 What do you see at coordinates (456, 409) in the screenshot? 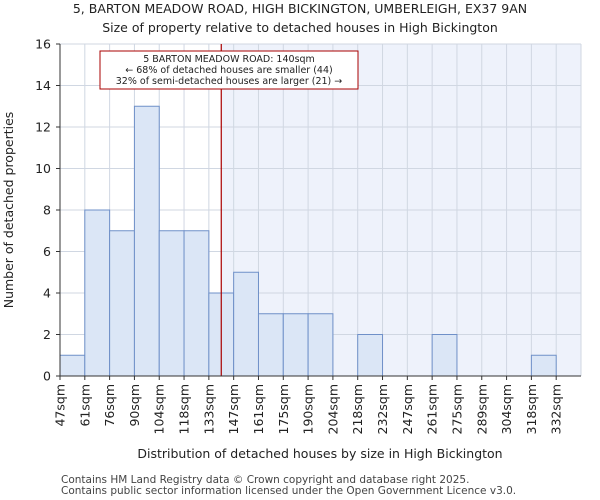
I see `x-tick-label: 275sqm` at bounding box center [456, 409].